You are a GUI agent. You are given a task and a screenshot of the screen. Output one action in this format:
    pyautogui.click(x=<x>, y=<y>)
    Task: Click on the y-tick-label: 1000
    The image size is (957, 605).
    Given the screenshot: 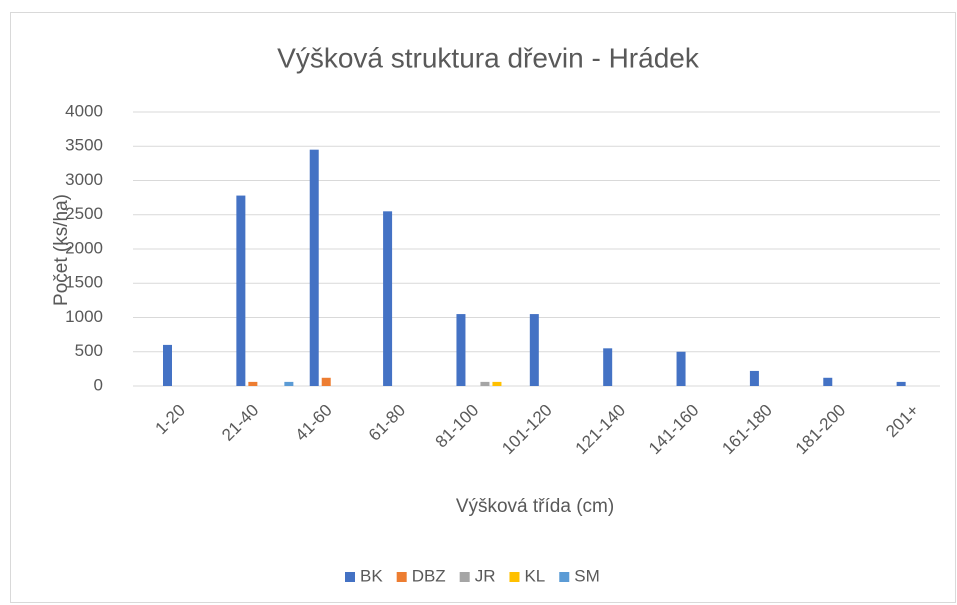 What is the action you would take?
    pyautogui.click(x=84, y=316)
    